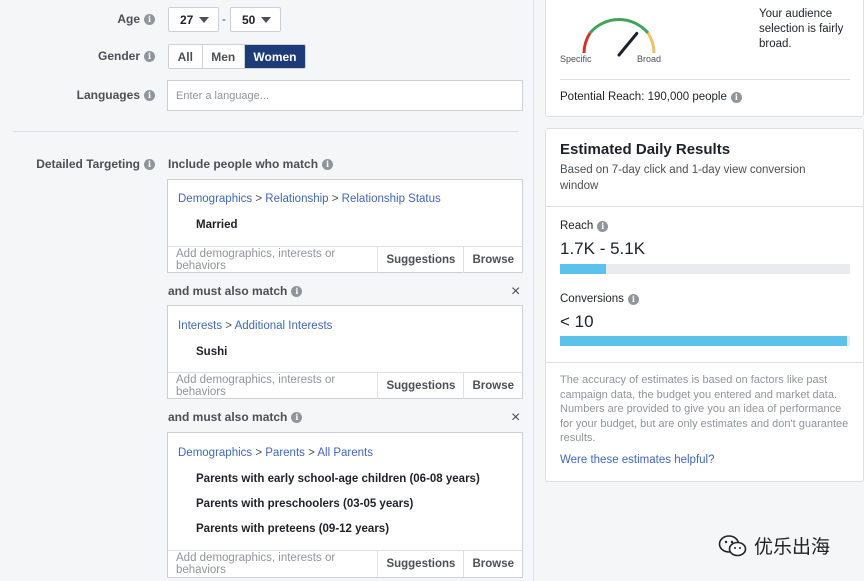 This screenshot has width=864, height=581. I want to click on watermark: 优乐出海, so click(774, 545).